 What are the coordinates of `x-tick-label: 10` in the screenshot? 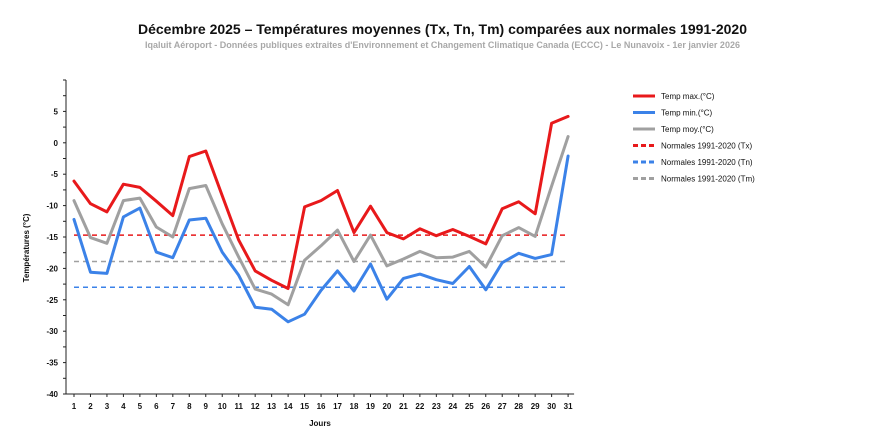 It's located at (222, 406).